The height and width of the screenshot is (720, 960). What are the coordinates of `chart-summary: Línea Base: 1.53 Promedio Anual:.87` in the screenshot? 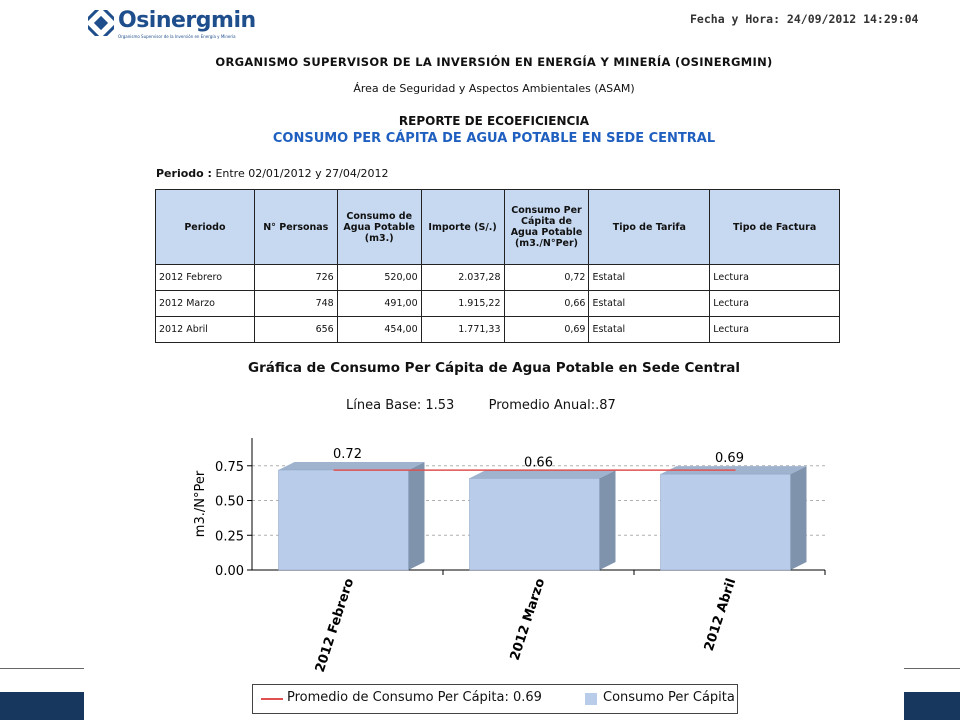 It's located at (481, 405).